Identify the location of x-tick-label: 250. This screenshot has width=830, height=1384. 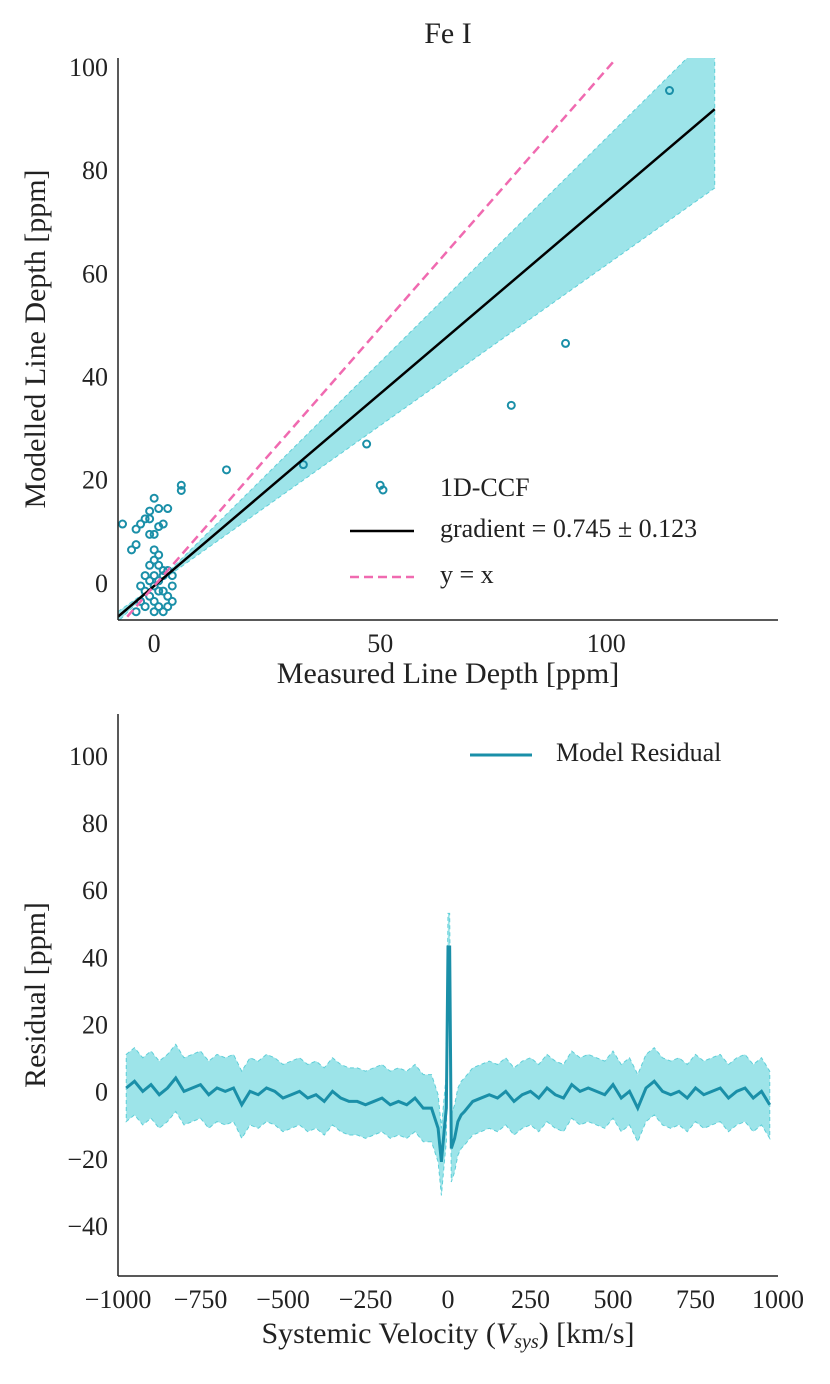
(530, 1299).